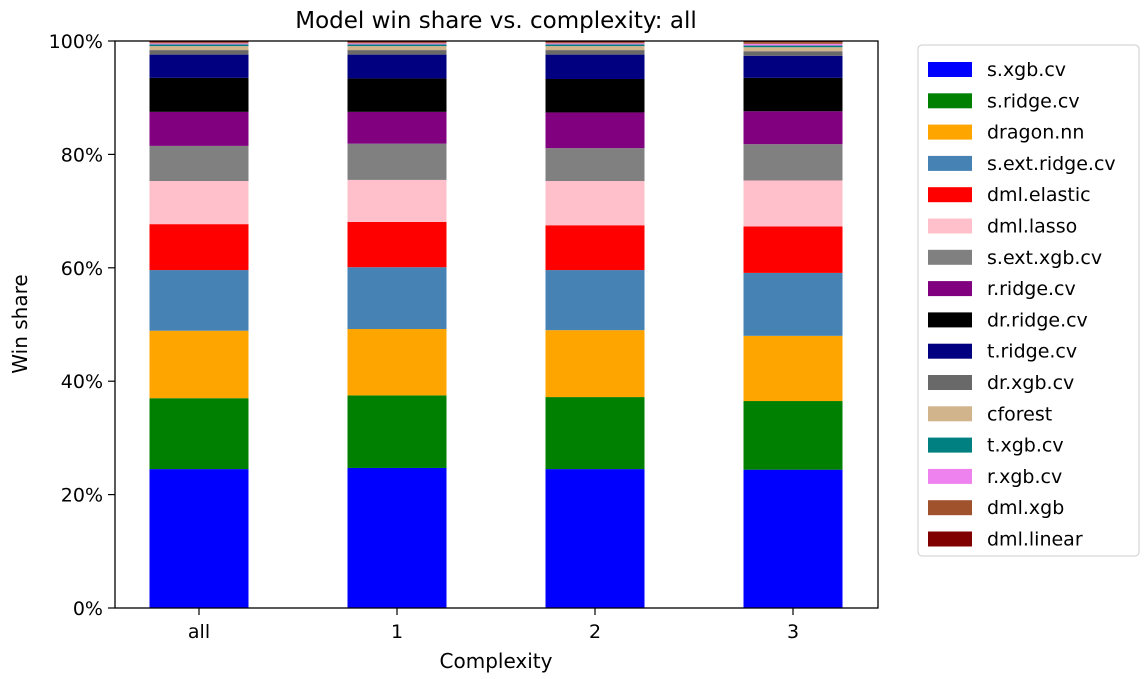 The height and width of the screenshot is (679, 1144). I want to click on bar-t-xgb-cv-all, so click(199, 45).